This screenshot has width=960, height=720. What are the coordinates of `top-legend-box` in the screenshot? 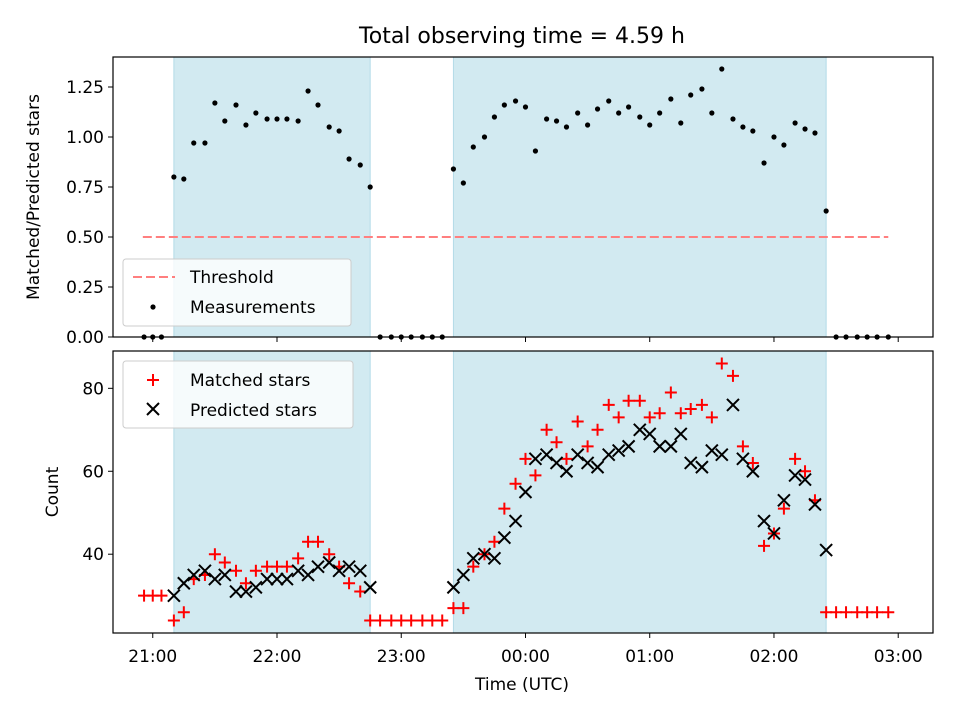 It's located at (237, 292).